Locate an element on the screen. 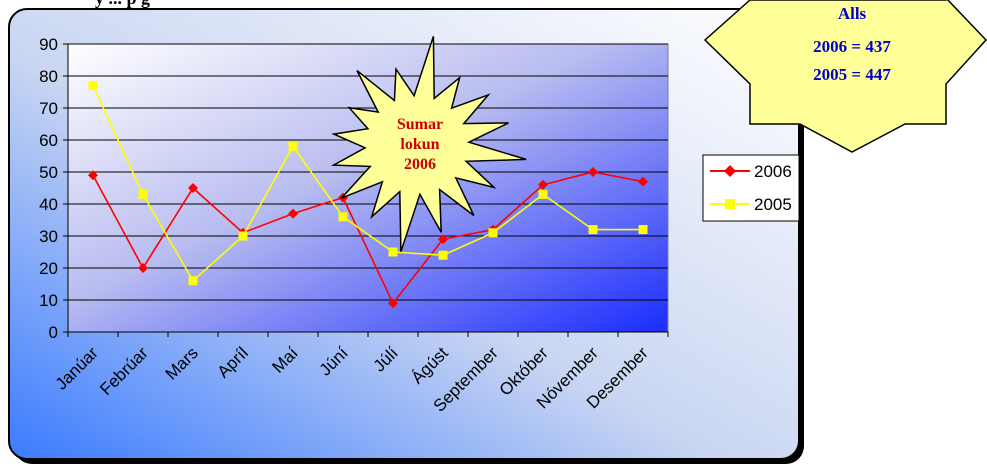  starburst-shape is located at coordinates (428, 144).